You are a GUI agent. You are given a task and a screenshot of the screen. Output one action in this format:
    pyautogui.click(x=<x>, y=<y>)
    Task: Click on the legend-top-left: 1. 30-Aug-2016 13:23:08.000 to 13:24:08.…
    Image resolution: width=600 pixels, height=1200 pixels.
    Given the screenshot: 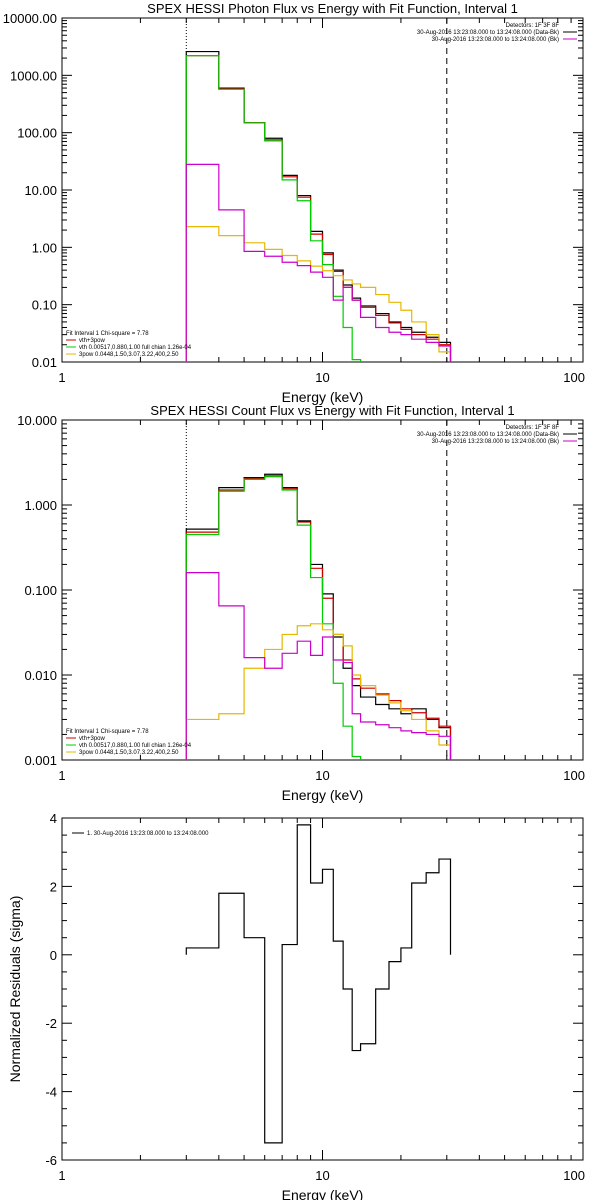 What is the action you would take?
    pyautogui.click(x=140, y=834)
    